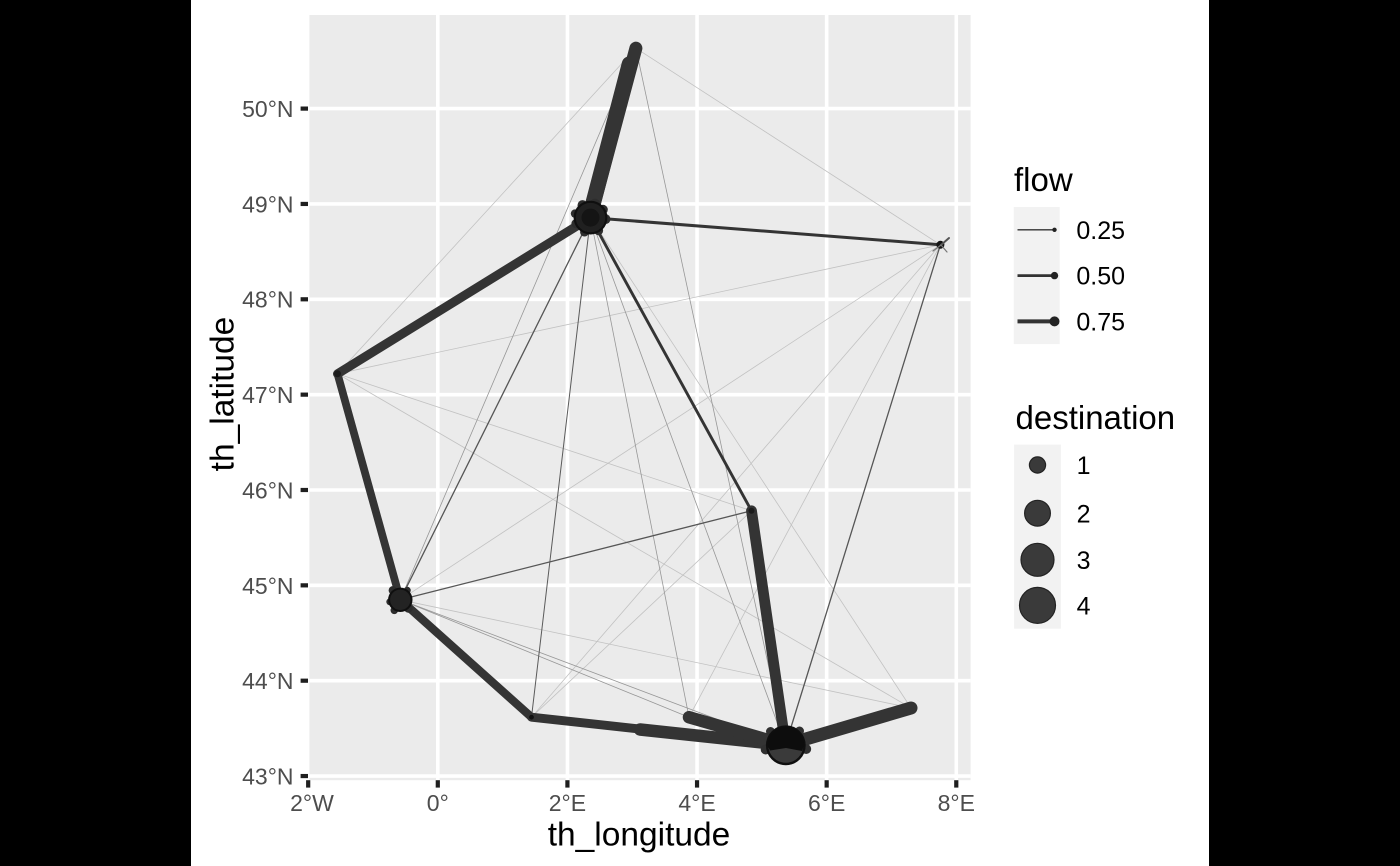  What do you see at coordinates (696, 803) in the screenshot?
I see `svg-text: 4°E` at bounding box center [696, 803].